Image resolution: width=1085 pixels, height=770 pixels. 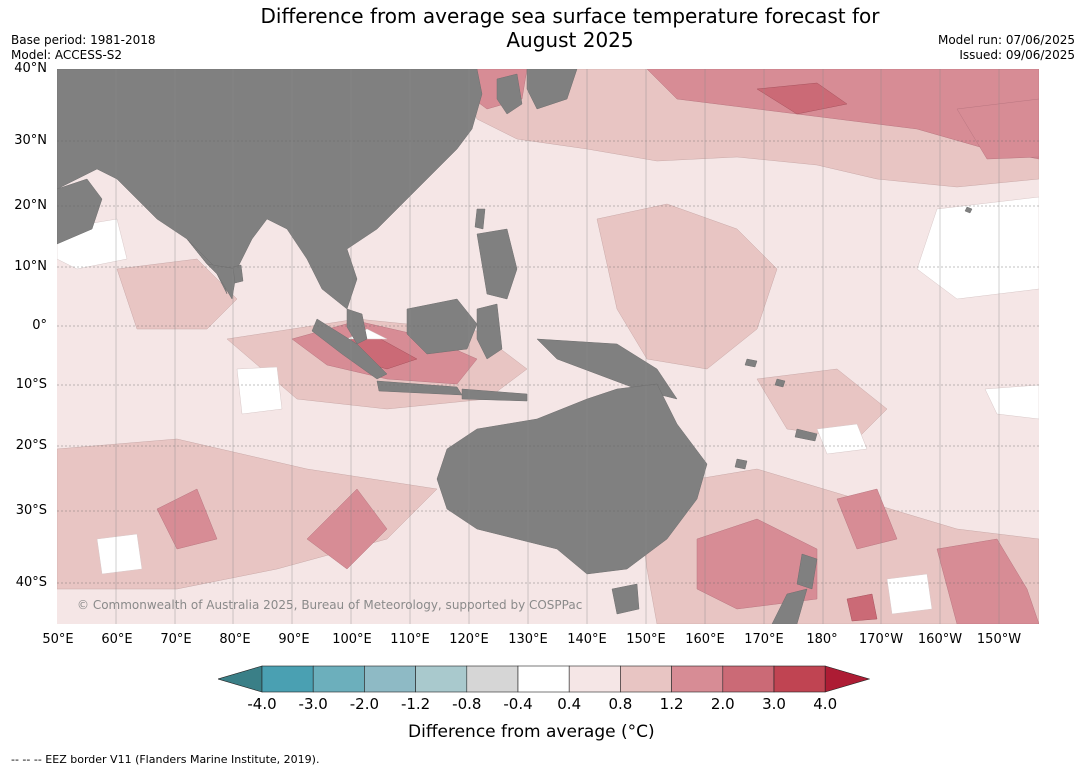 What do you see at coordinates (825, 704) in the screenshot?
I see `colorbar-tick-label: 4.0` at bounding box center [825, 704].